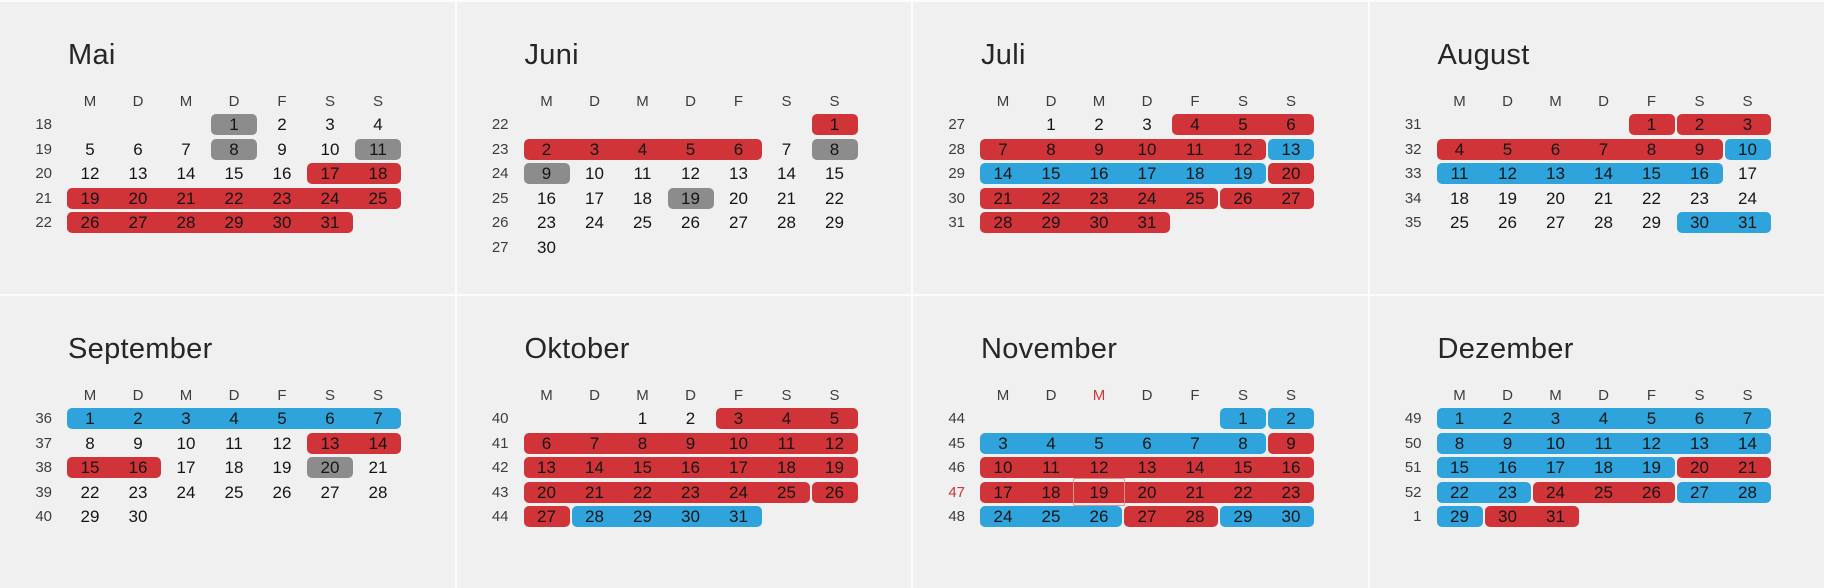  I want to click on day-cell: 4, so click(1051, 443).